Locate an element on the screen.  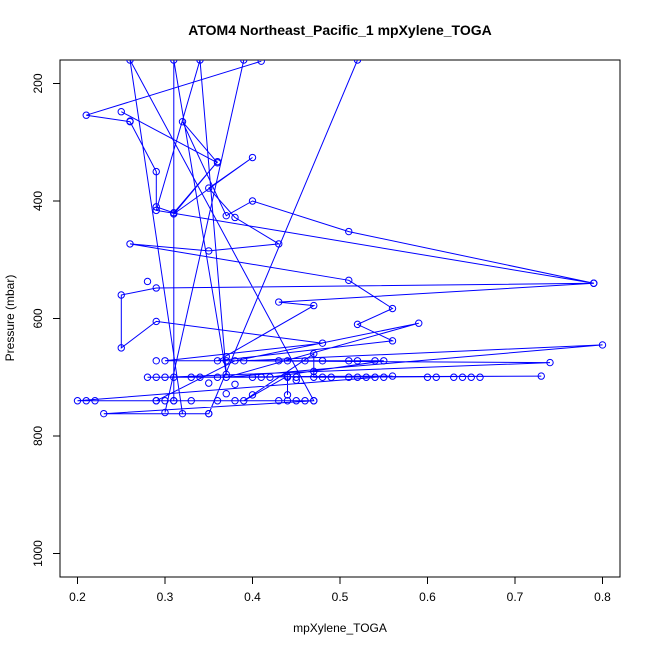
x-tick-label: 0.3 is located at coordinates (165, 597).